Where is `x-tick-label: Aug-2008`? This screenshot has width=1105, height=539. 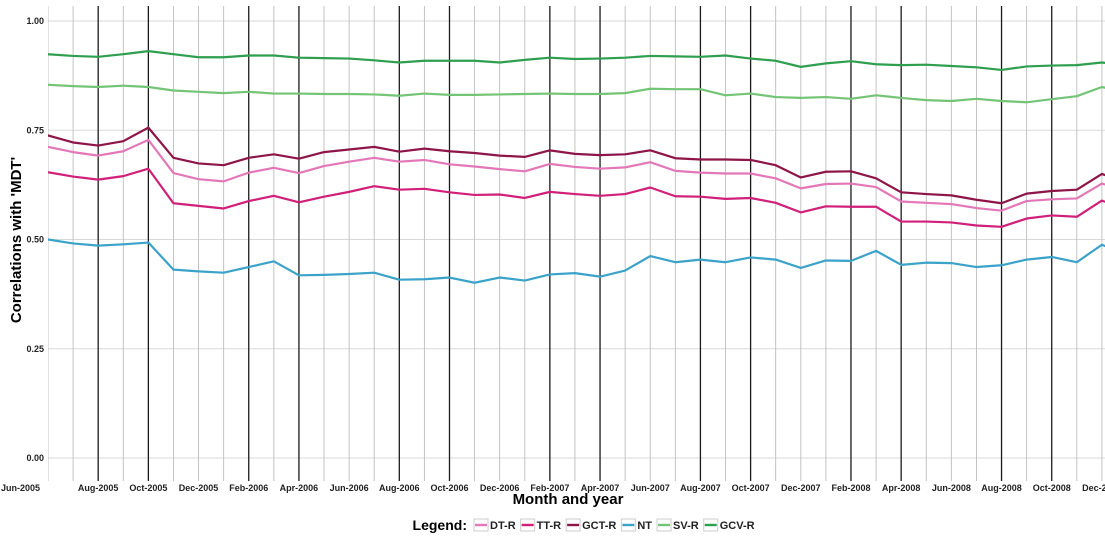
x-tick-label: Aug-2008 is located at coordinates (1001, 488).